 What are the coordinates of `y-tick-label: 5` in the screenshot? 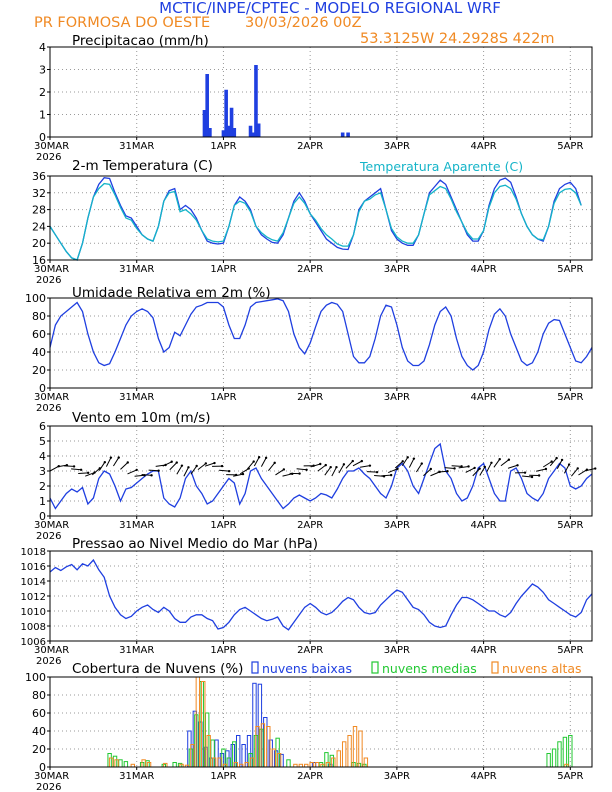 It's located at (42, 441).